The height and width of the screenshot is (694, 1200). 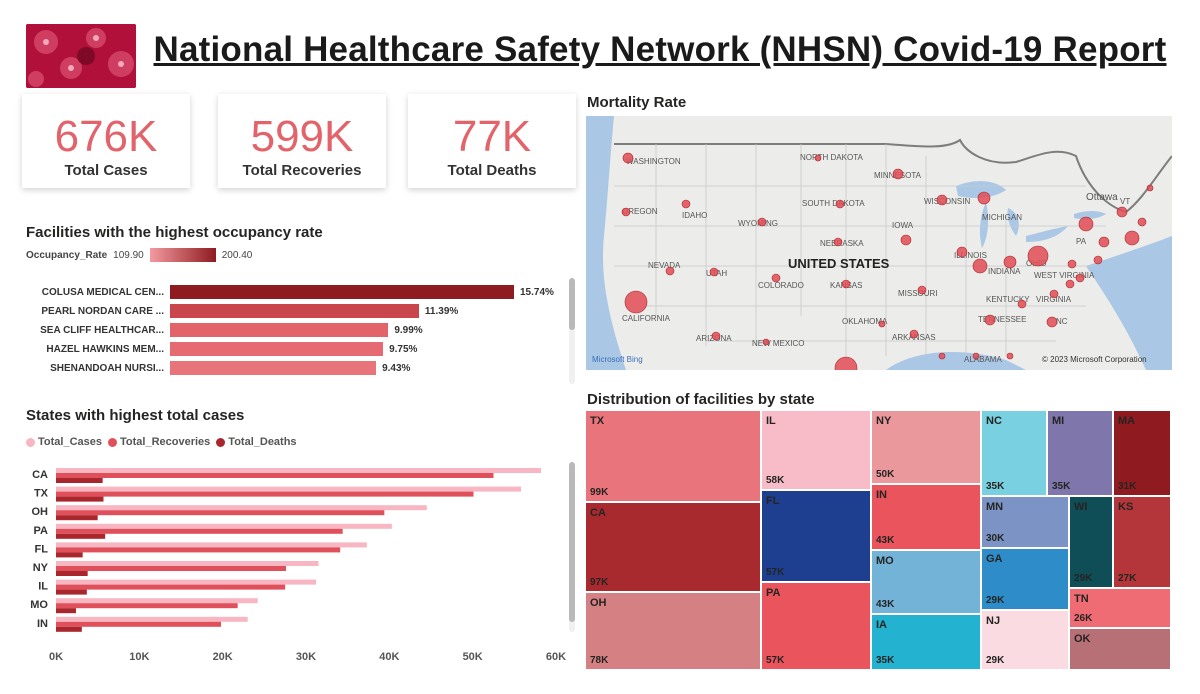 I want to click on occupancy-scrollbar, so click(x=572, y=331).